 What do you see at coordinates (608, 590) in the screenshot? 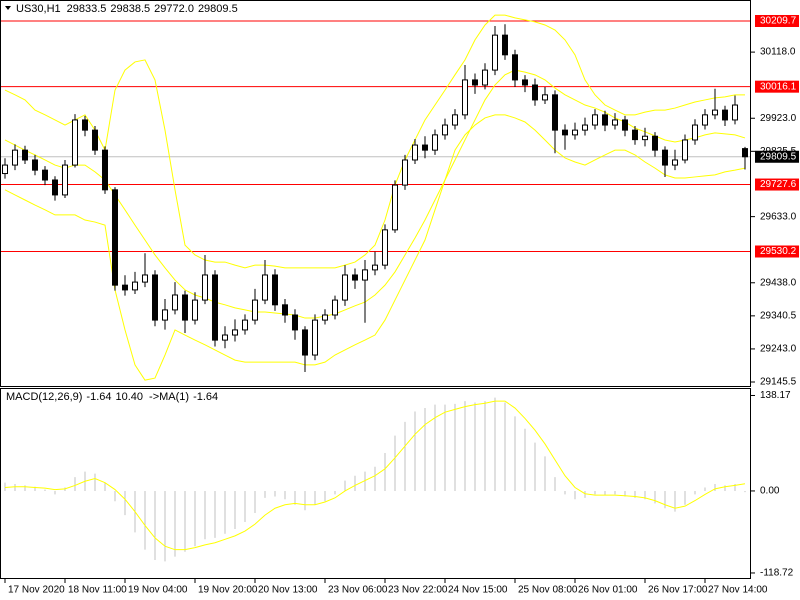
I see `x-tick-label: 26 Nov 01:00` at bounding box center [608, 590].